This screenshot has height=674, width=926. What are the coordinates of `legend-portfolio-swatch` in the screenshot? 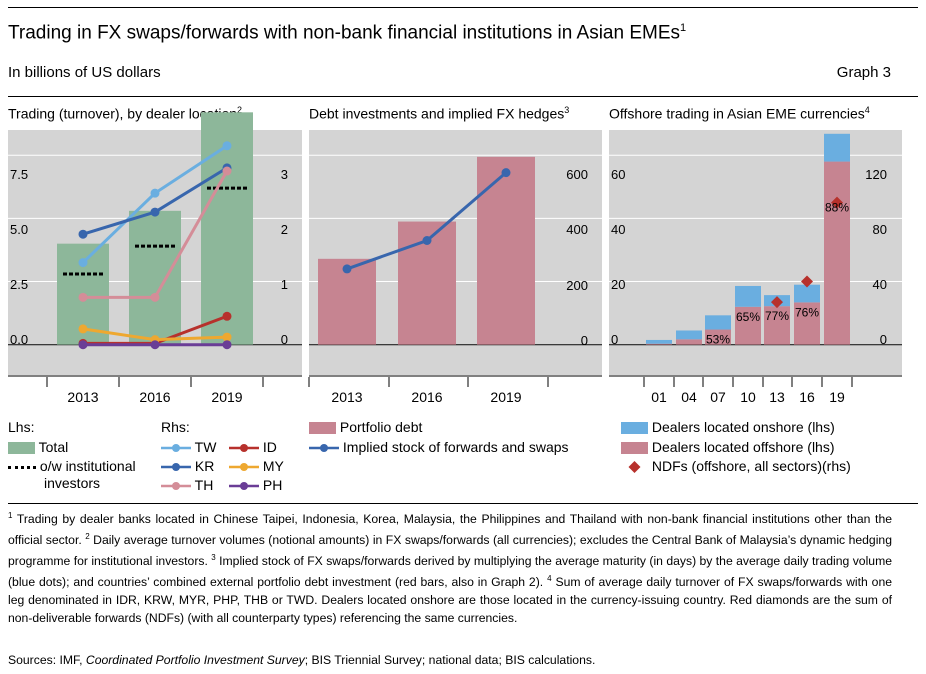 It's located at (322, 428).